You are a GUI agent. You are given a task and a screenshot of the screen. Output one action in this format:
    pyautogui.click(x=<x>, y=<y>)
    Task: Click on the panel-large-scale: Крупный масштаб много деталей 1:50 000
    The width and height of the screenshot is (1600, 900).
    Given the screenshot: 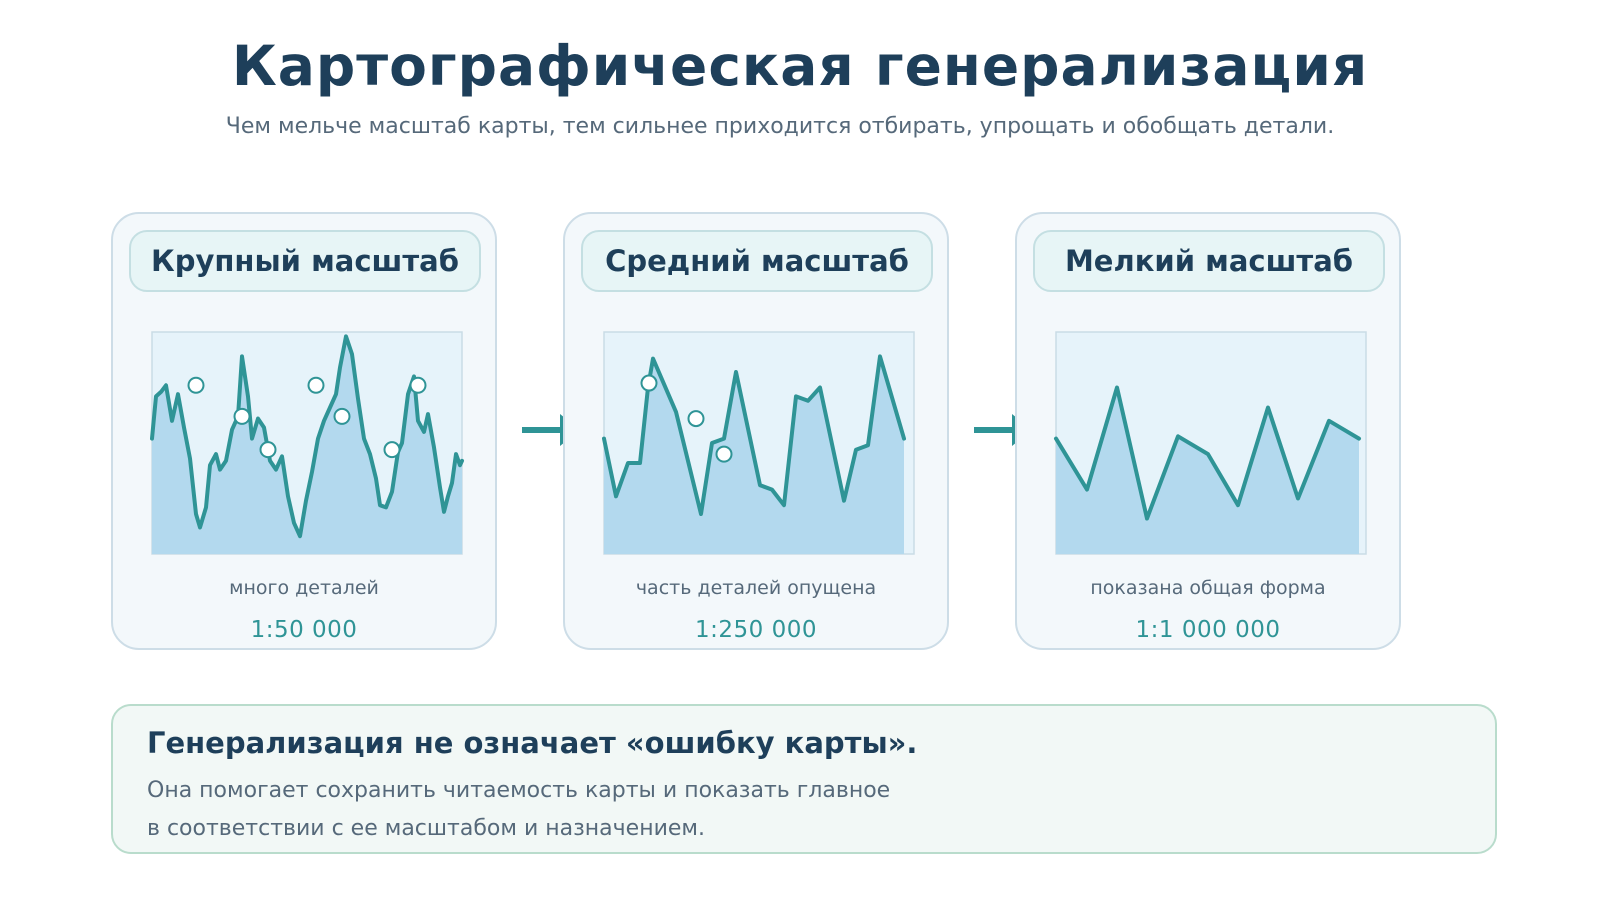 What is the action you would take?
    pyautogui.click(x=304, y=431)
    